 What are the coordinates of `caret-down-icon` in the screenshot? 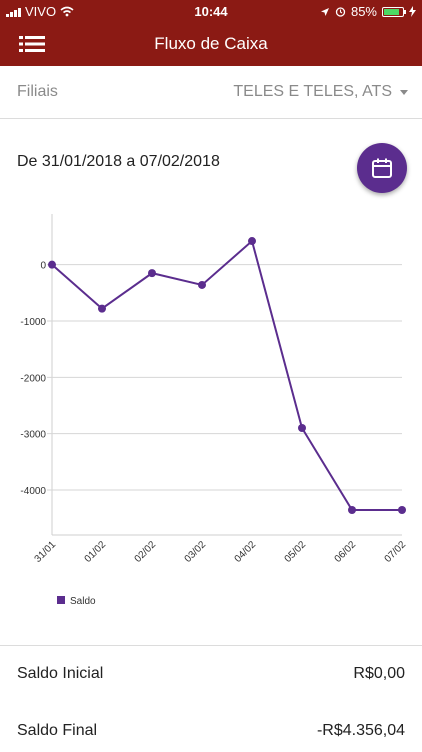 It's located at (404, 92).